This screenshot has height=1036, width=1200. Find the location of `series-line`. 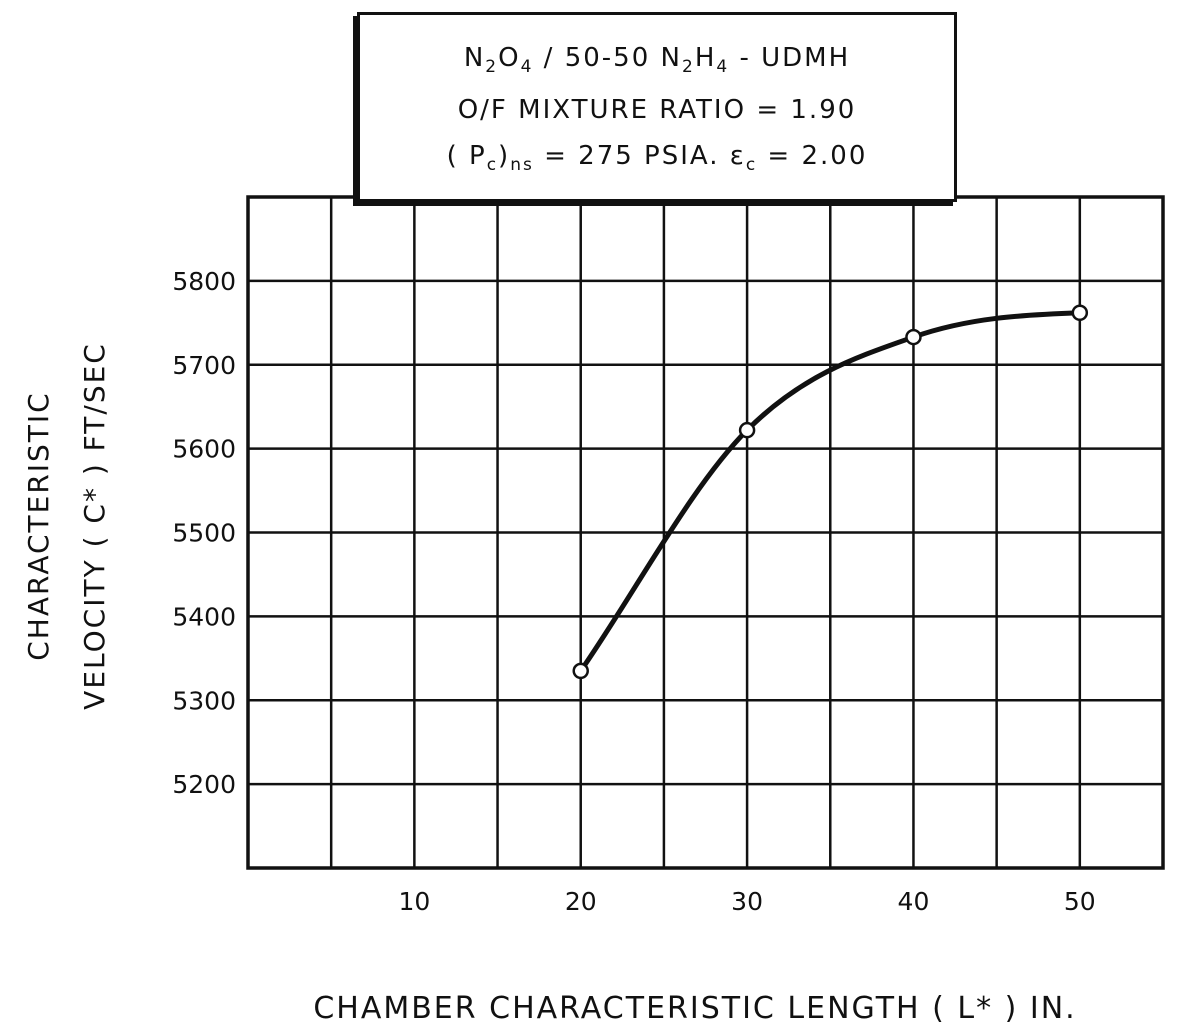

series-line is located at coordinates (829, 491).